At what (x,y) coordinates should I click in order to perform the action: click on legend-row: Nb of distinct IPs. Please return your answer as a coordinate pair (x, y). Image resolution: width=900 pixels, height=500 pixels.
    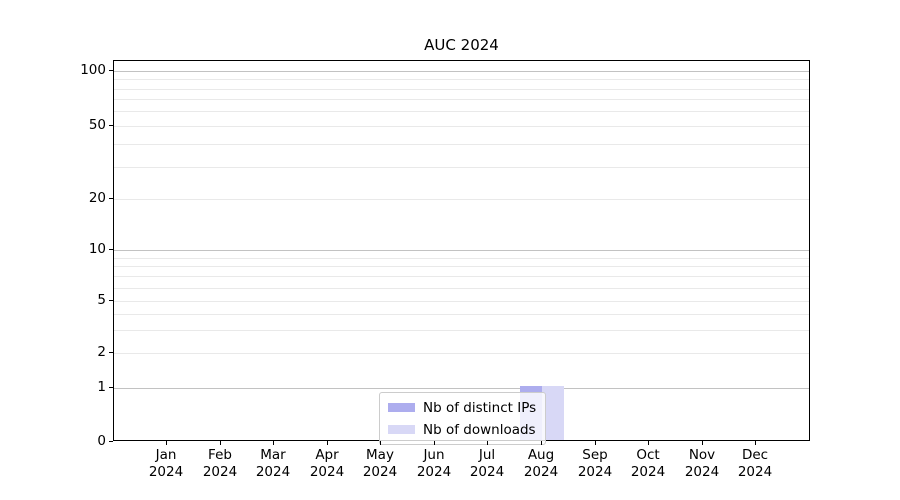
    Looking at the image, I should click on (462, 407).